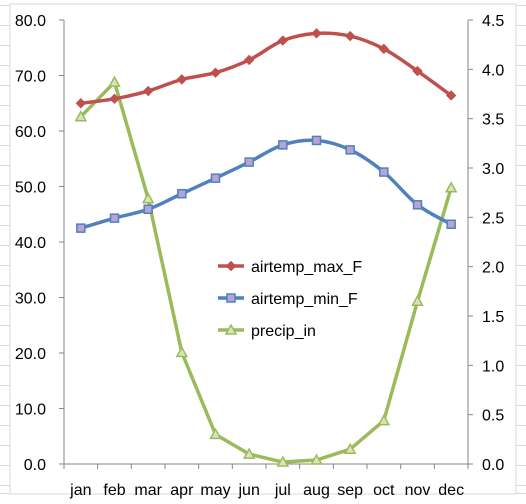  I want to click on x-tick-label: jan, so click(80, 490).